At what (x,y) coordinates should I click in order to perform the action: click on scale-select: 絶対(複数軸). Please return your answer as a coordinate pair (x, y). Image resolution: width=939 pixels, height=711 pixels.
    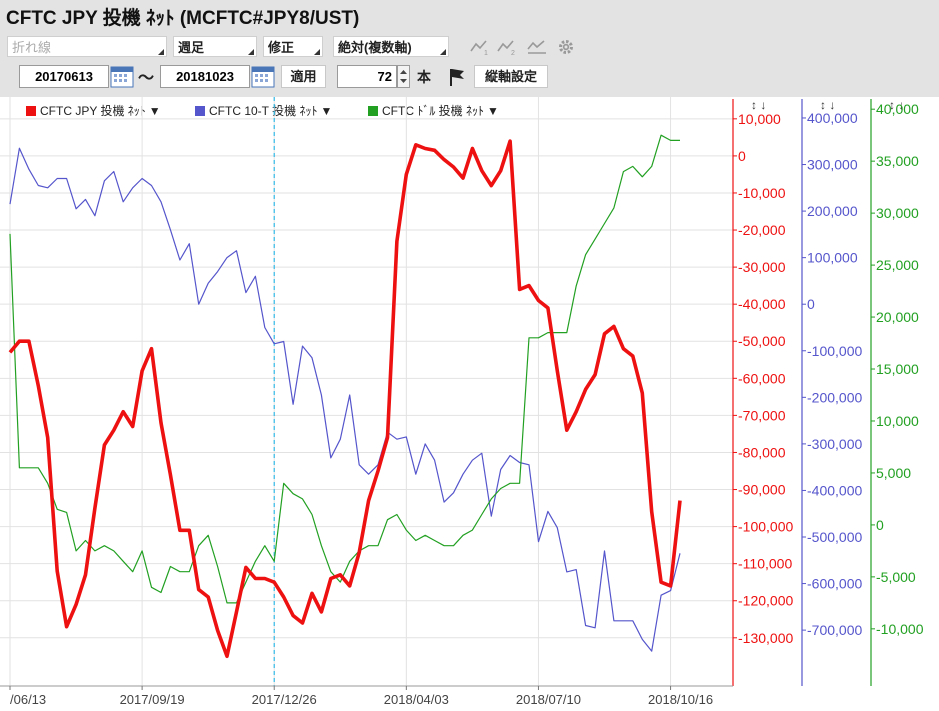
    Looking at the image, I should click on (391, 46).